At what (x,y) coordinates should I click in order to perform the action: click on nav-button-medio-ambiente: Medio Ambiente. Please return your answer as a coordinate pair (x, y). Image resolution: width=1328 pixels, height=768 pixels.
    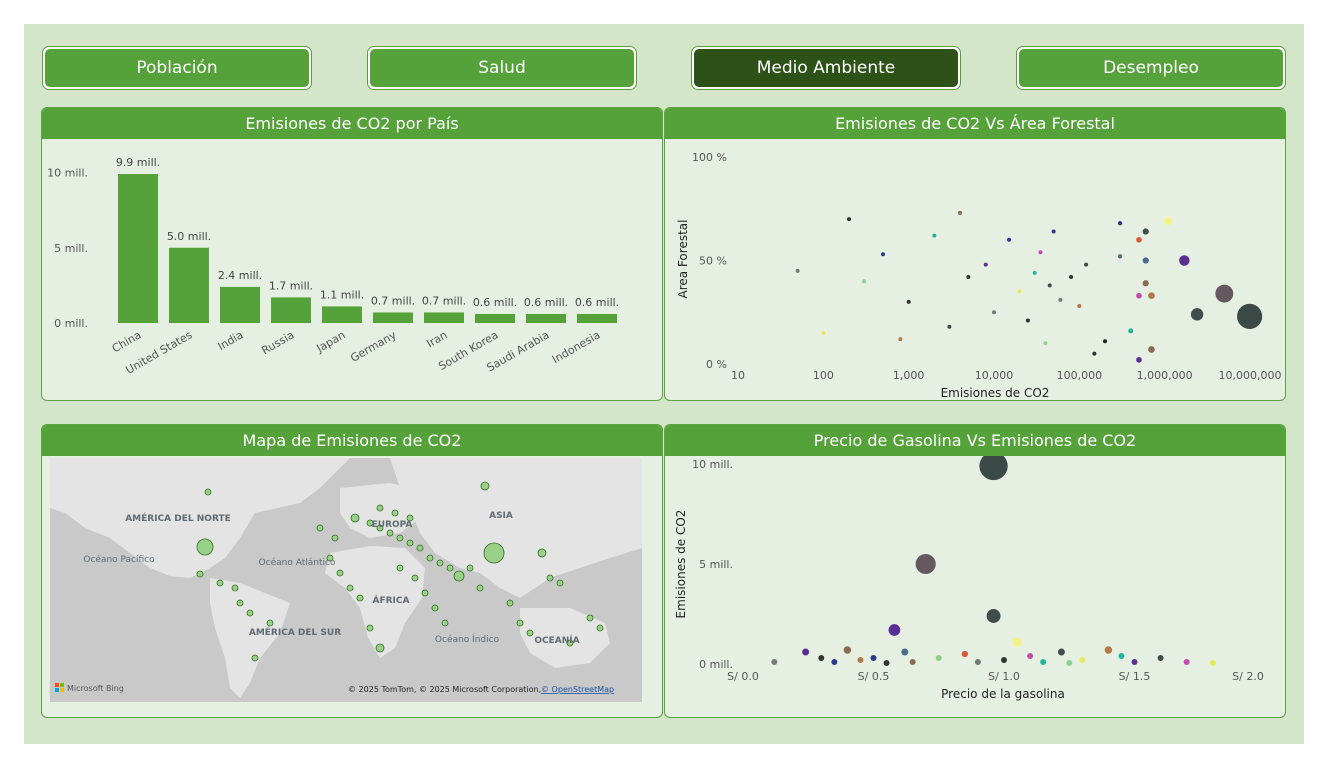
    Looking at the image, I should click on (826, 68).